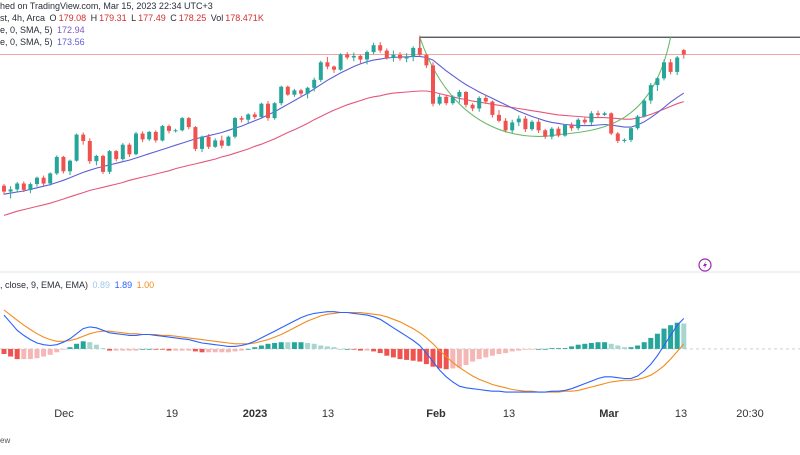  I want to click on ma2-legend: e, 0, SMA, 5) 173.56, so click(43, 42).